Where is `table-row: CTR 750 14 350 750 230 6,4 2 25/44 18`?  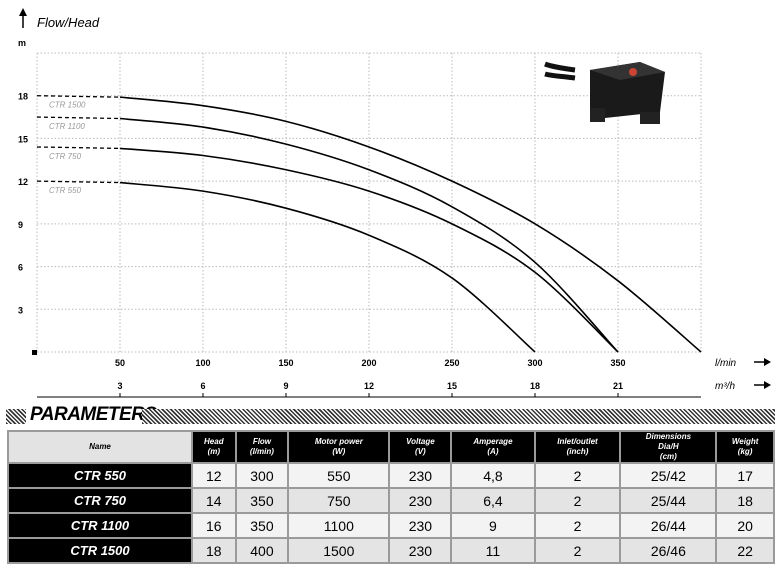
table-row: CTR 750 14 350 750 230 6,4 2 25/44 18 is located at coordinates (391, 500).